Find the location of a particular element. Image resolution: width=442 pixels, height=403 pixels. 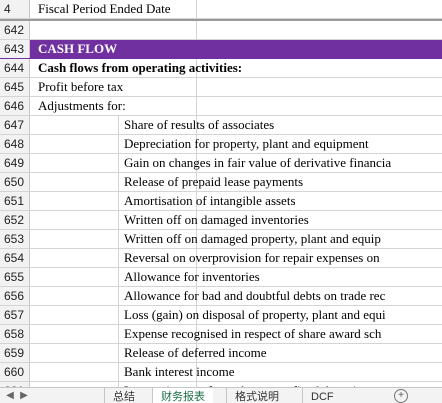

row-number: 651 is located at coordinates (15, 201).